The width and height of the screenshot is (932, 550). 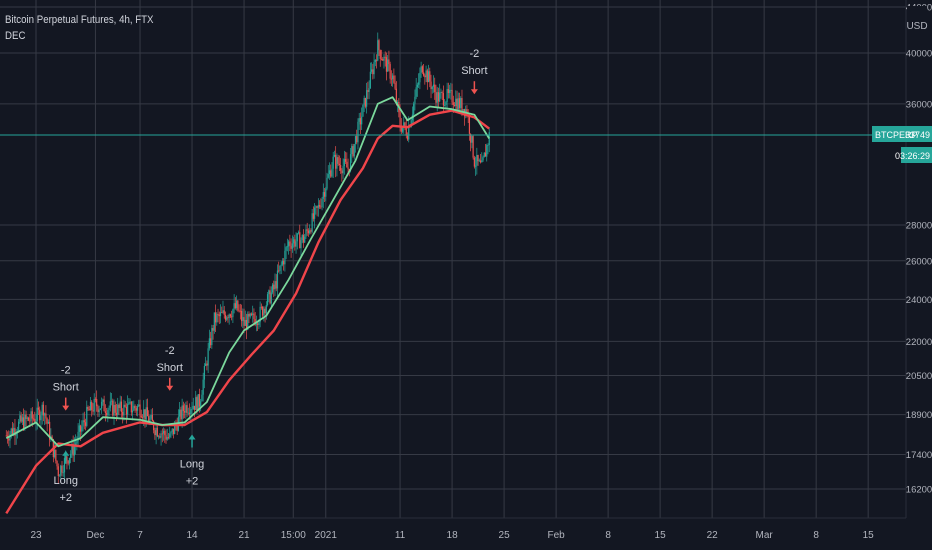 What do you see at coordinates (919, 54) in the screenshot?
I see `y-tick-label: 40000` at bounding box center [919, 54].